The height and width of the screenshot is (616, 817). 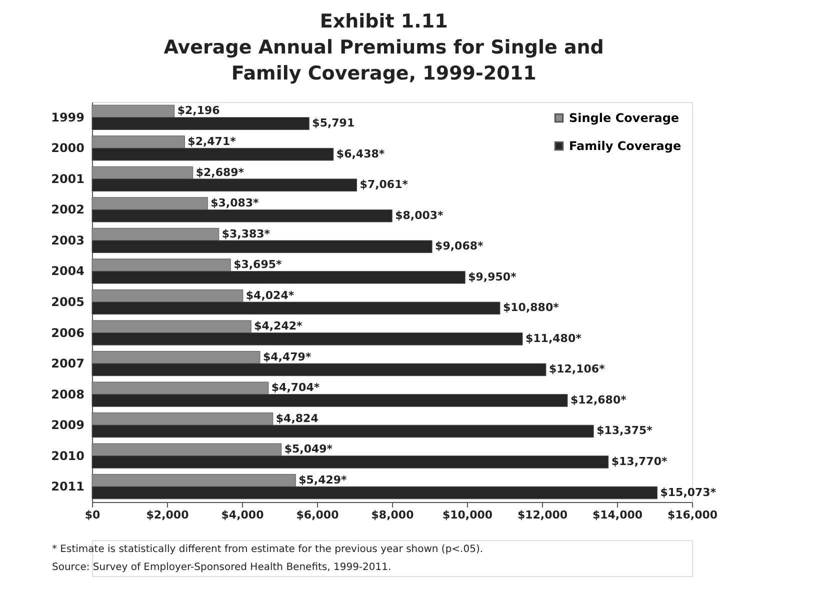 What do you see at coordinates (598, 399) in the screenshot?
I see `data-label: $12,680*` at bounding box center [598, 399].